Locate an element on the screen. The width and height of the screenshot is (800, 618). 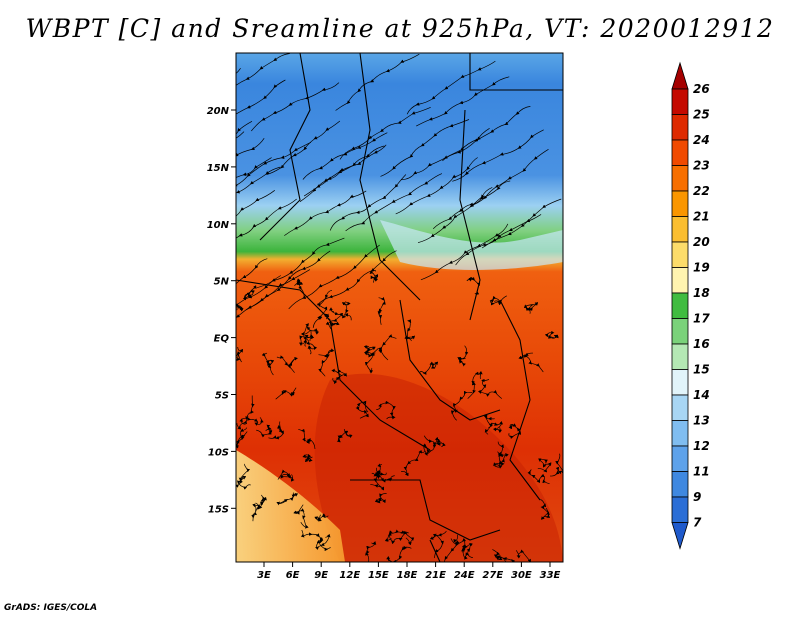
colorbar-label: 11 is located at coordinates (701, 472).